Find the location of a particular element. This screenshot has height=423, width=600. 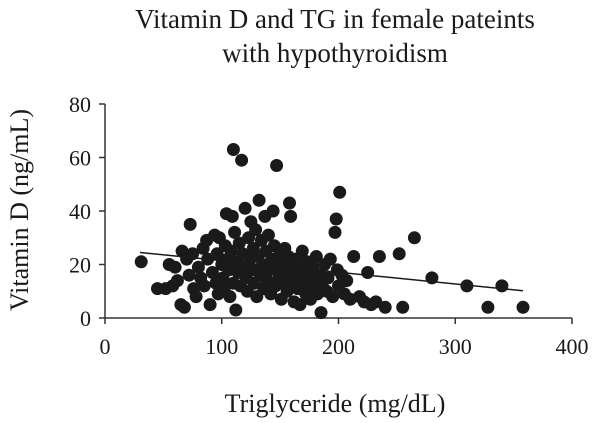

x-tick-label: 0 is located at coordinates (105, 346).